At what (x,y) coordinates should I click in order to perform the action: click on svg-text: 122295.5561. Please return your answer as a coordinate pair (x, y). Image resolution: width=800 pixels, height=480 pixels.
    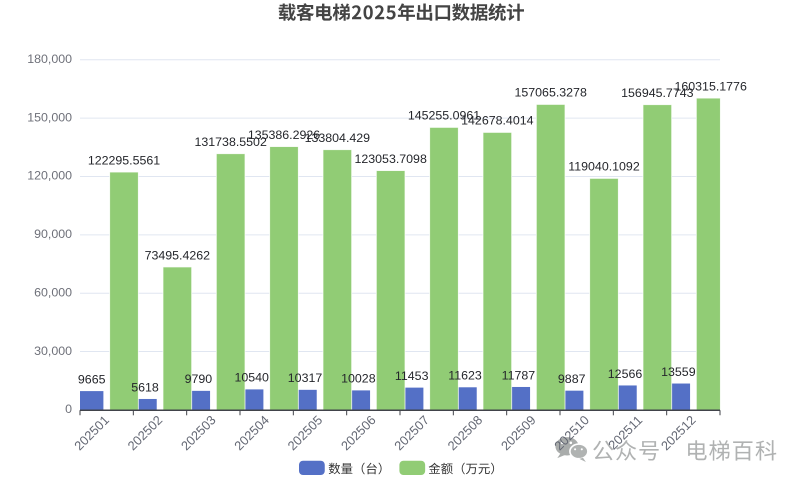
    Looking at the image, I should click on (124, 160).